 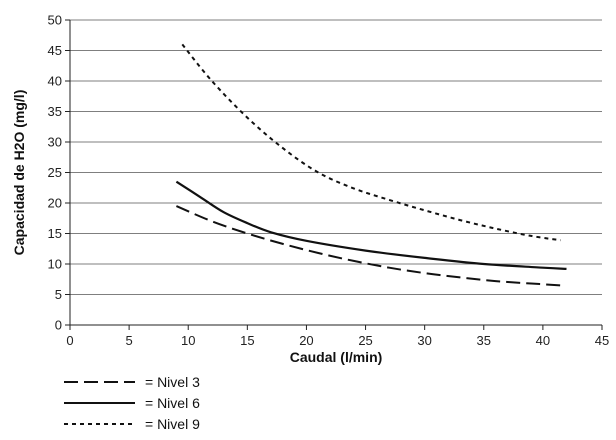 I want to click on legend-label-3: = Nivel 9, so click(x=172, y=424).